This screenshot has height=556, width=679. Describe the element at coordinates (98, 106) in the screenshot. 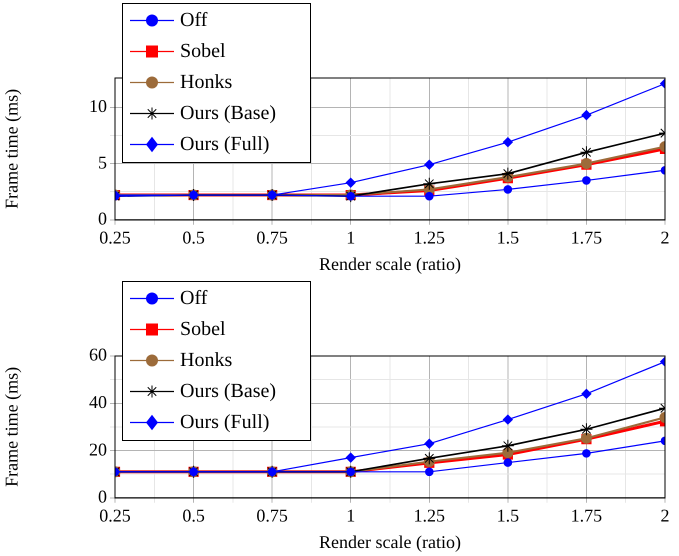

I see `y-tick-label: 10` at that location.